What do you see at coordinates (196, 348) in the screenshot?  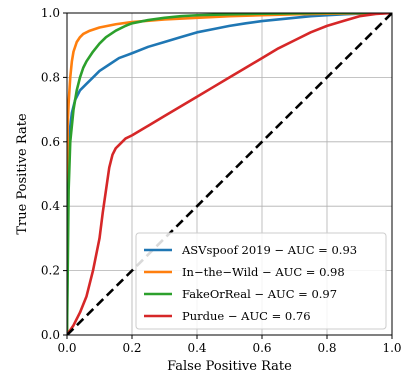 I see `x-tick-label: 0.4` at bounding box center [196, 348].